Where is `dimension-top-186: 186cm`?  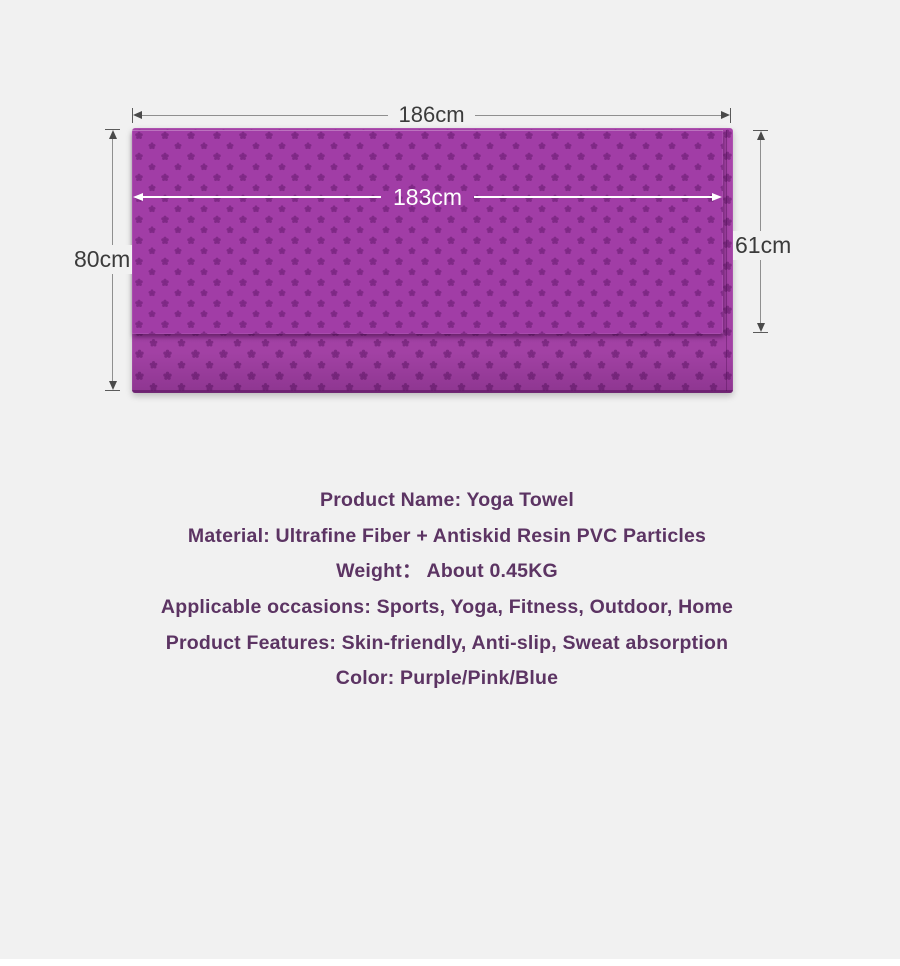 dimension-top-186: 186cm is located at coordinates (432, 114).